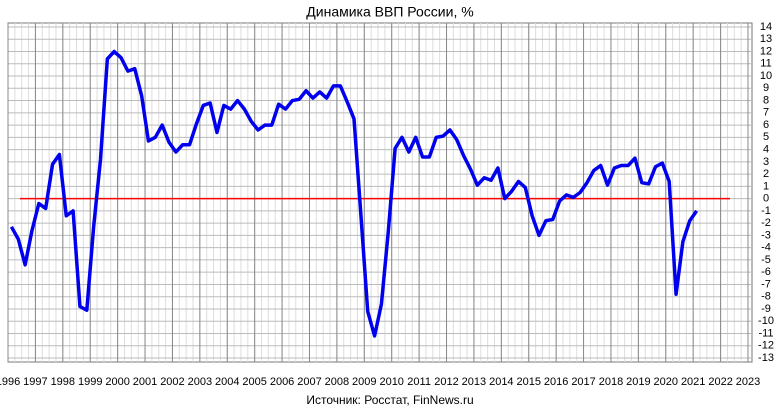 The height and width of the screenshot is (411, 780). What do you see at coordinates (766, 174) in the screenshot?
I see `y-tick-label: 2` at bounding box center [766, 174].